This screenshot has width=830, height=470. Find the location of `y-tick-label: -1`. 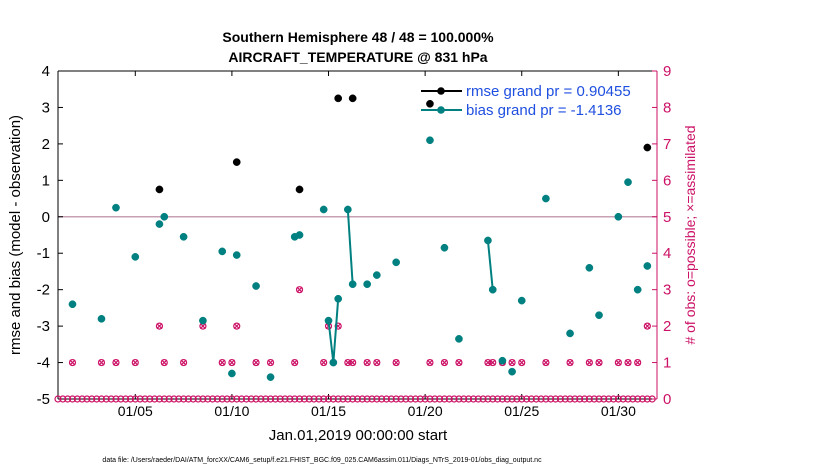

y-tick-label: -1 is located at coordinates (43, 253).